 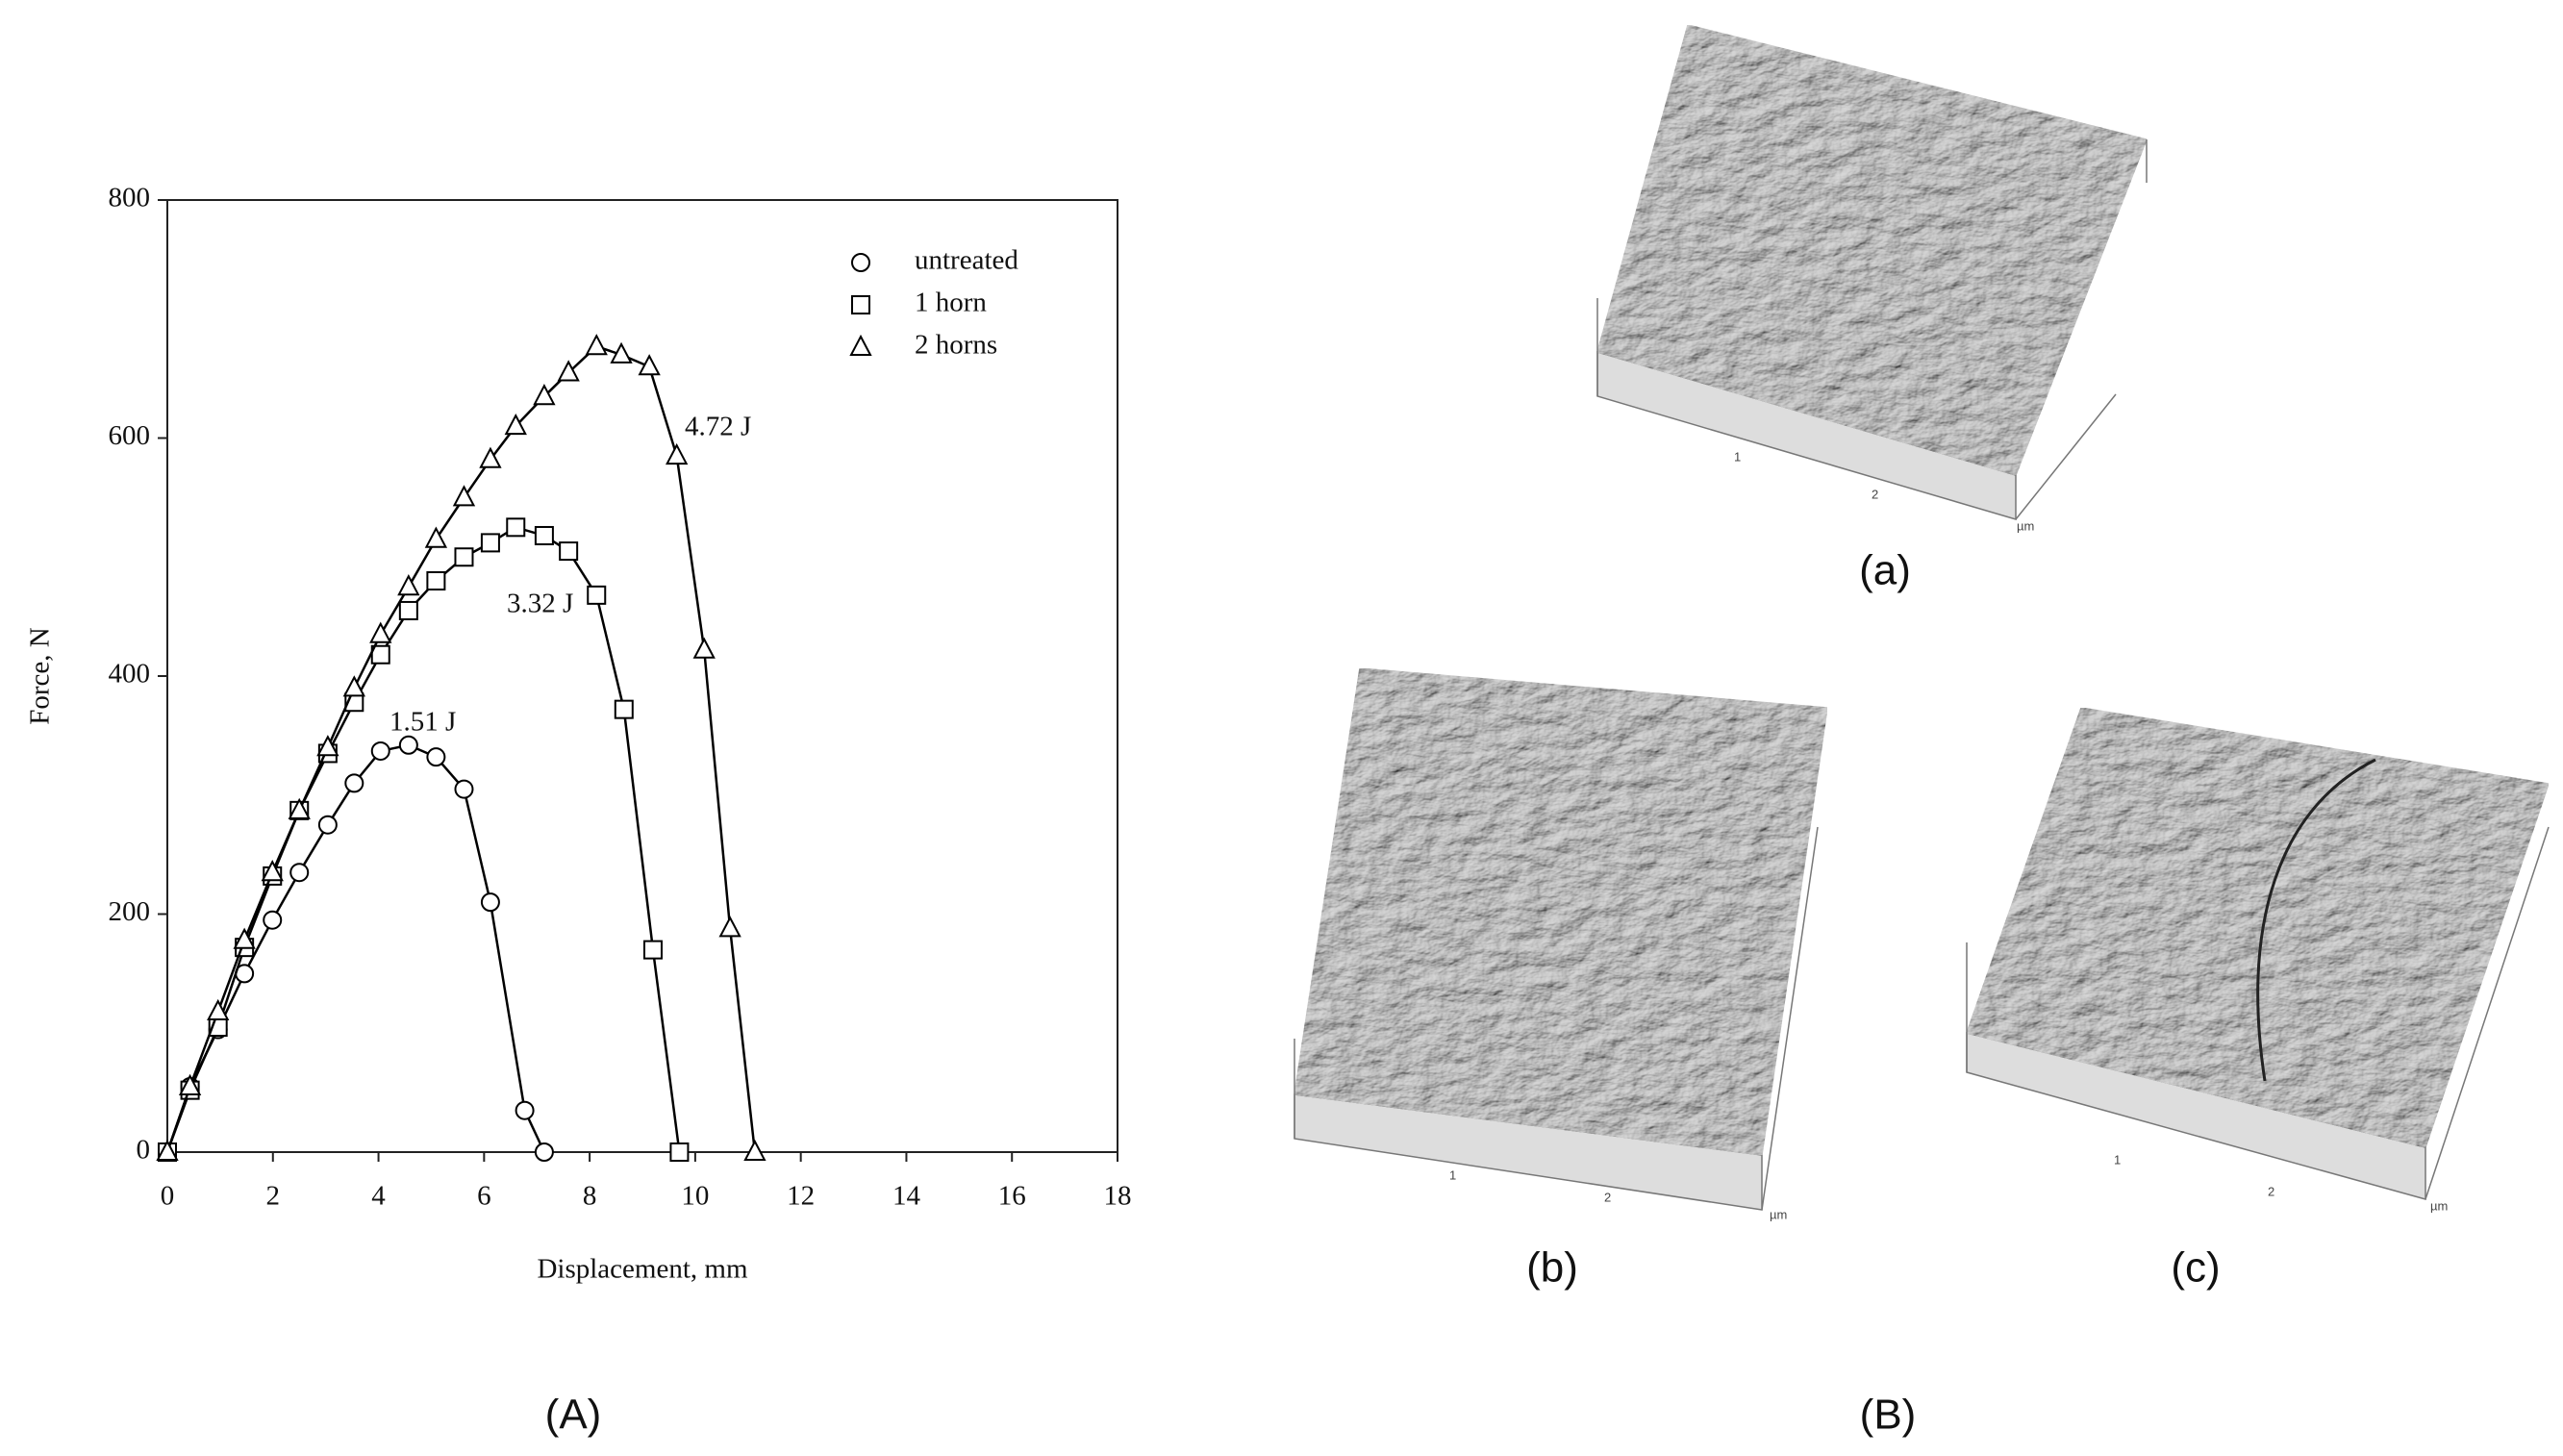 I want to click on y-tick-label: 400, so click(x=130, y=675).